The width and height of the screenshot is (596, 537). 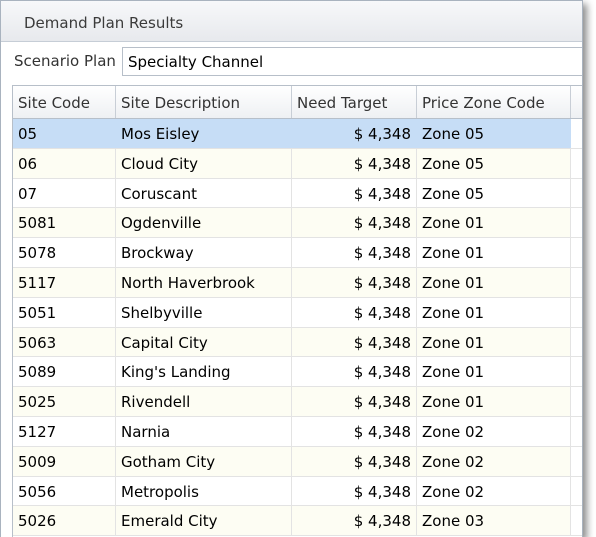 What do you see at coordinates (576, 102) in the screenshot?
I see `column-header-filler` at bounding box center [576, 102].